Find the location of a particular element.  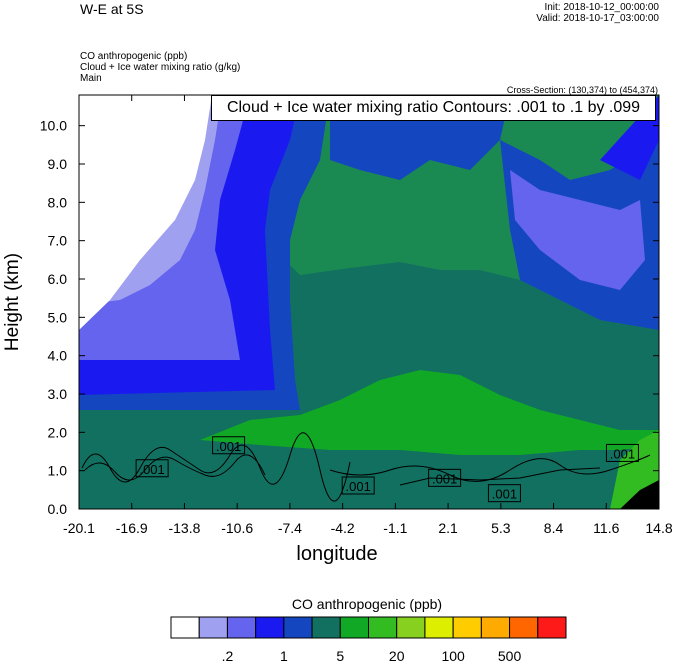

valid-time: Valid: 2018-10-17_03:00:00 is located at coordinates (597, 18).